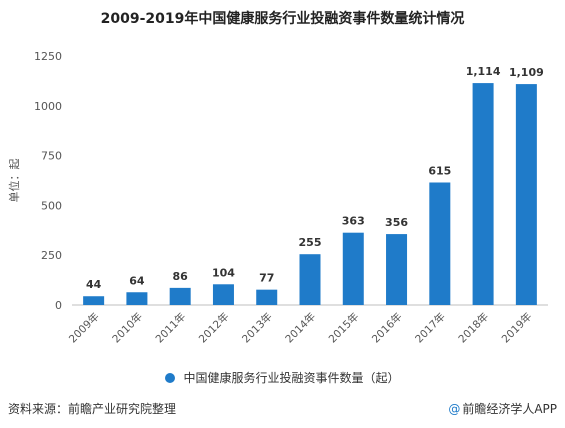 This screenshot has width=565, height=428. What do you see at coordinates (454, 409) in the screenshot?
I see `at-icon: @` at bounding box center [454, 409].